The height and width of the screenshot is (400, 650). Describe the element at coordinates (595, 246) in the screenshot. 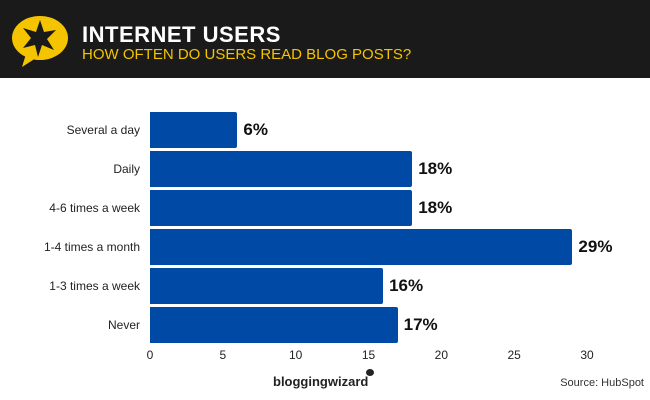

I see `value-label: 29%` at that location.